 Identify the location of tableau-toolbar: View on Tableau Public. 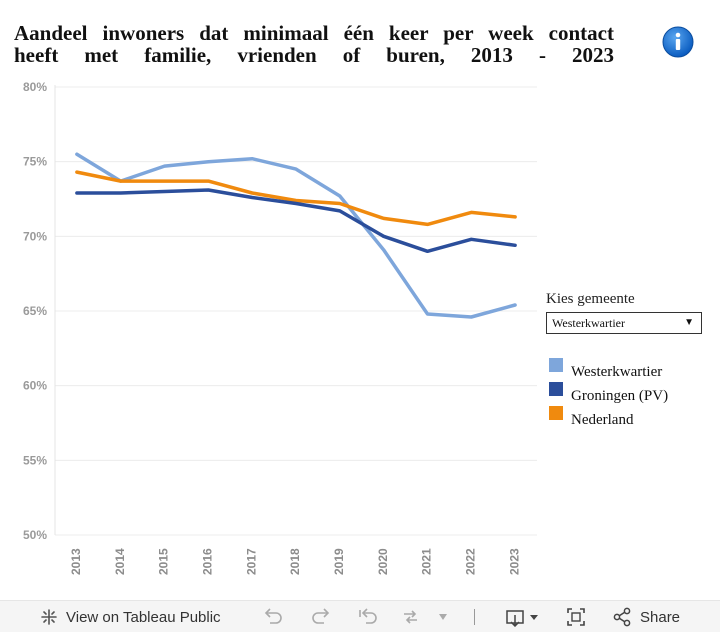
(360, 616).